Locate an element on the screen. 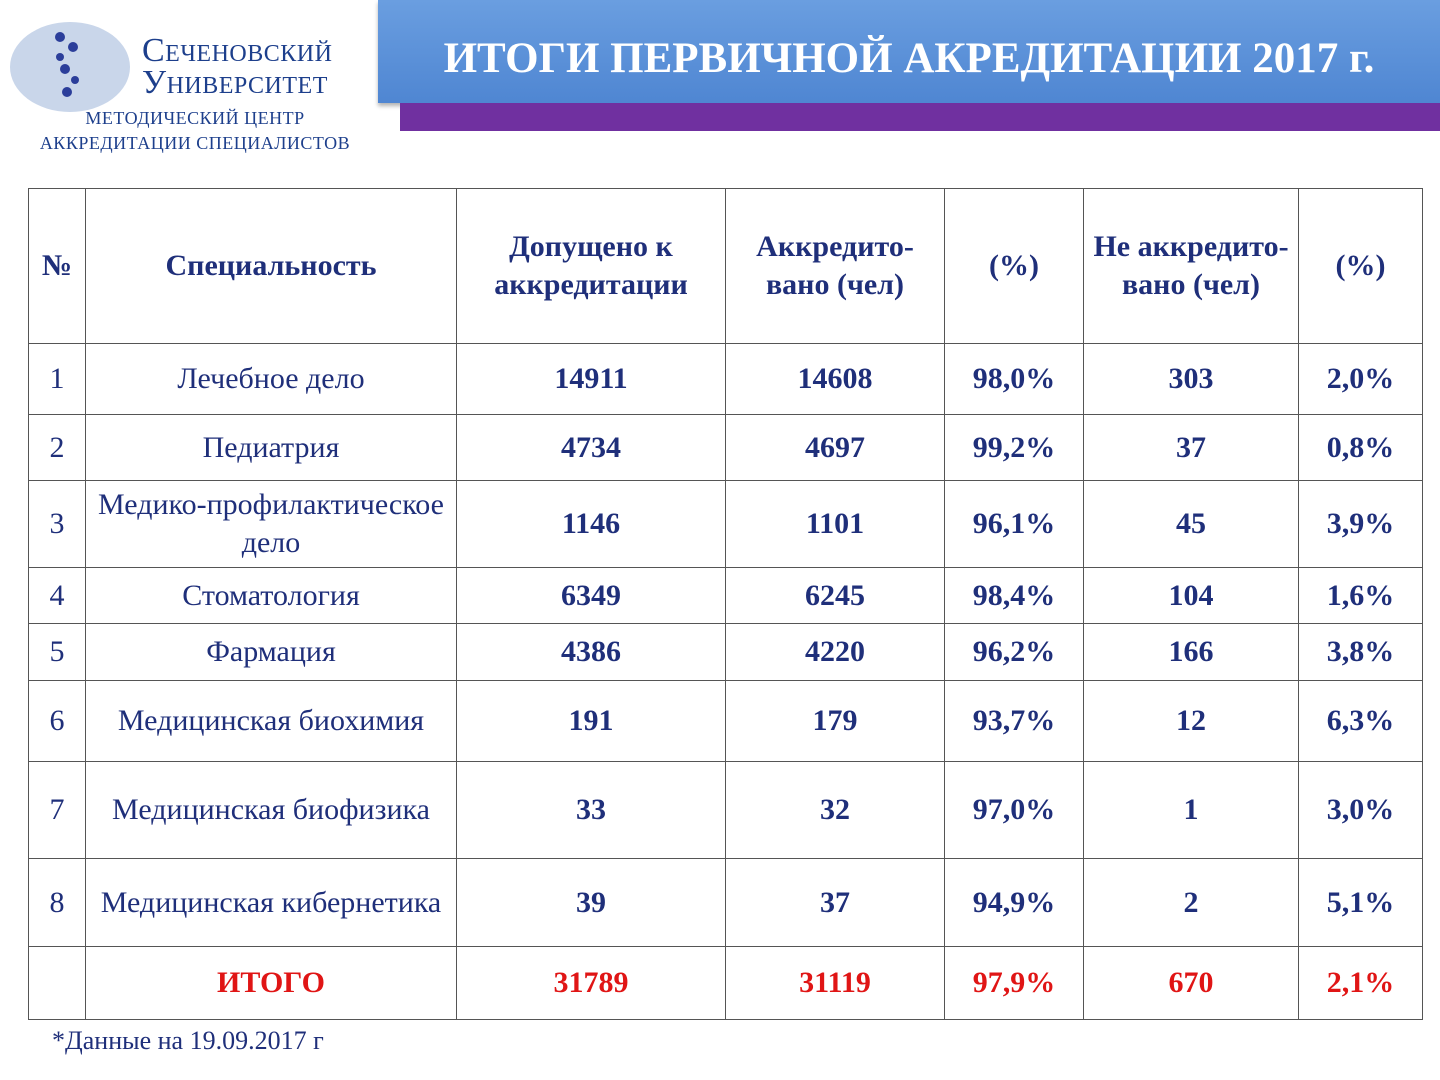  value-cell: 33 is located at coordinates (591, 810).